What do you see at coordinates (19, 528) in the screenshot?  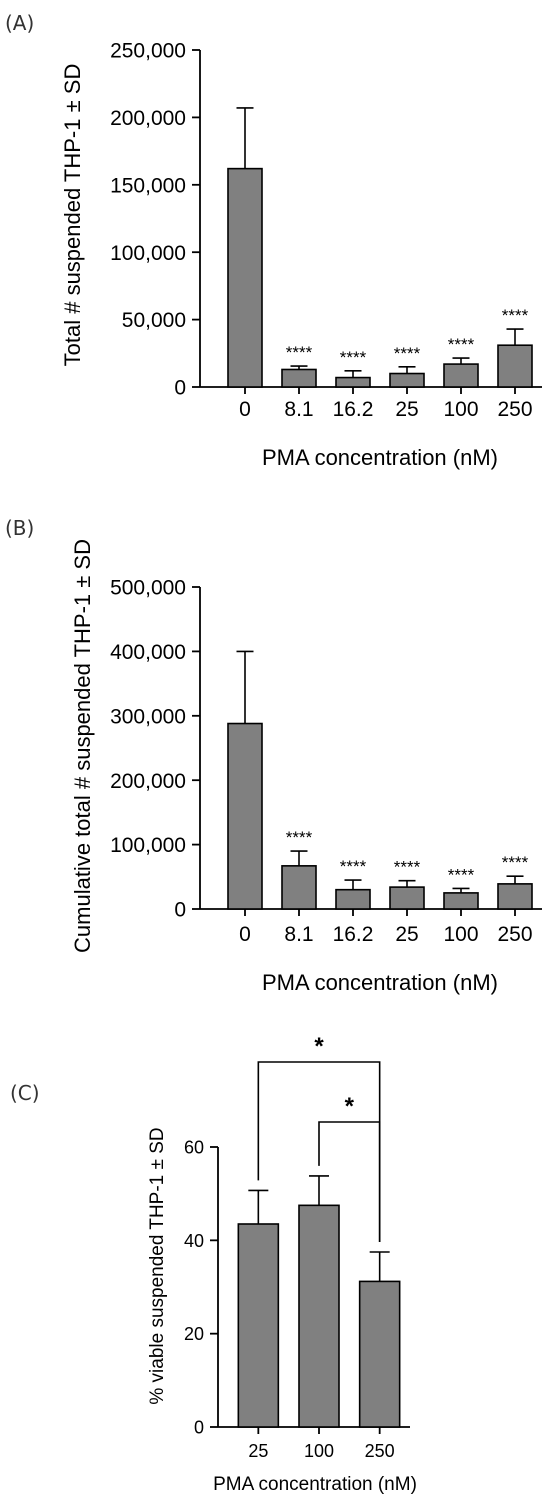 I see `panel-b-label: (B)` at bounding box center [19, 528].